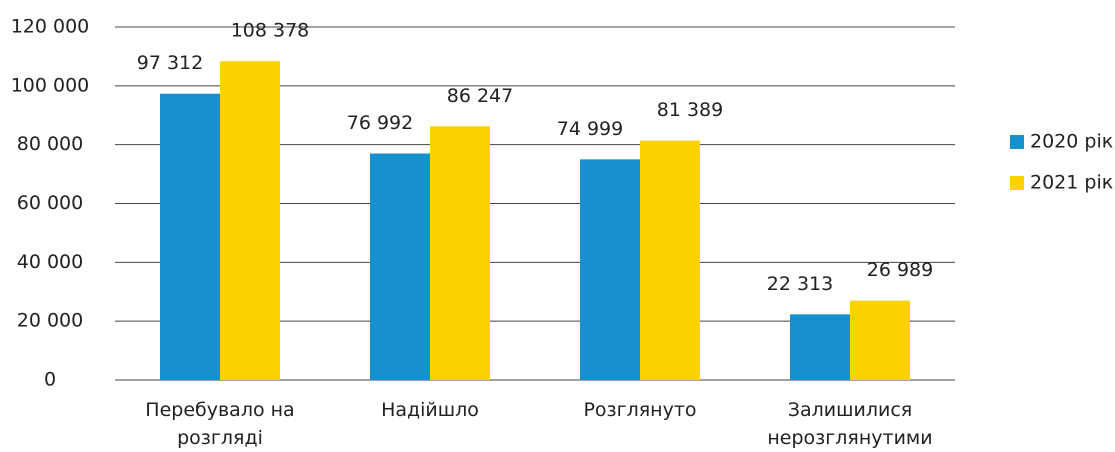 The image size is (1115, 452). Describe the element at coordinates (50, 262) in the screenshot. I see `y-tick-label: 40 000` at that location.